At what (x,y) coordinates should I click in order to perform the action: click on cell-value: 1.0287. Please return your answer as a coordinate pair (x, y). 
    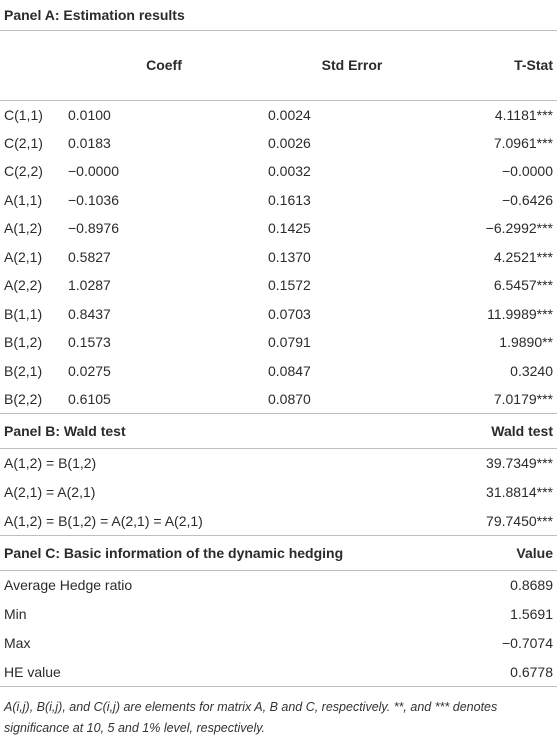
    Looking at the image, I should click on (89, 285).